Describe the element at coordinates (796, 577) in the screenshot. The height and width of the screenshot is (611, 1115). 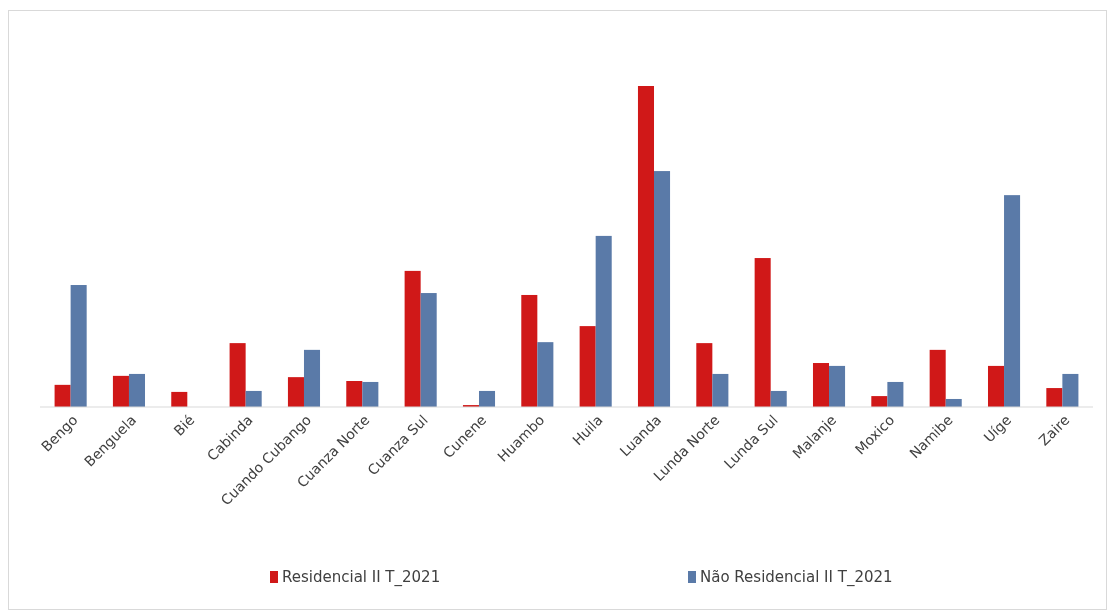
I see `legend-label: Não Residencial II T_2021` at that location.